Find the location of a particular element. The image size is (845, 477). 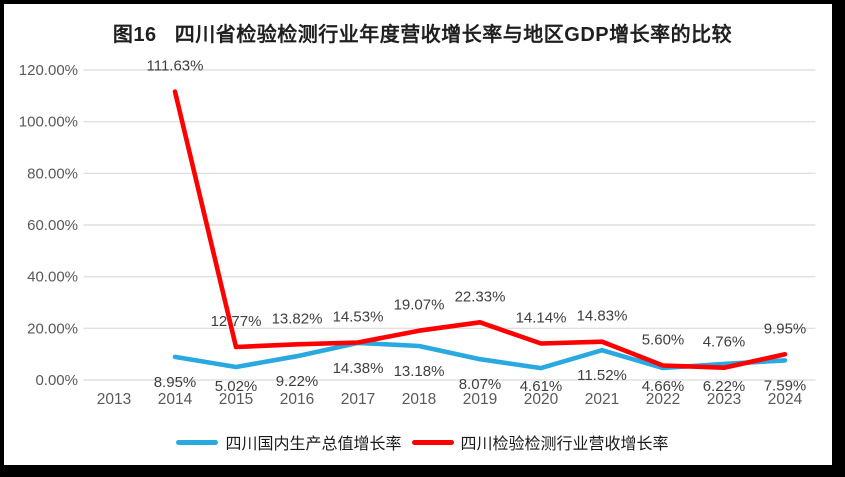

legend-line-icon-red is located at coordinates (432, 442).